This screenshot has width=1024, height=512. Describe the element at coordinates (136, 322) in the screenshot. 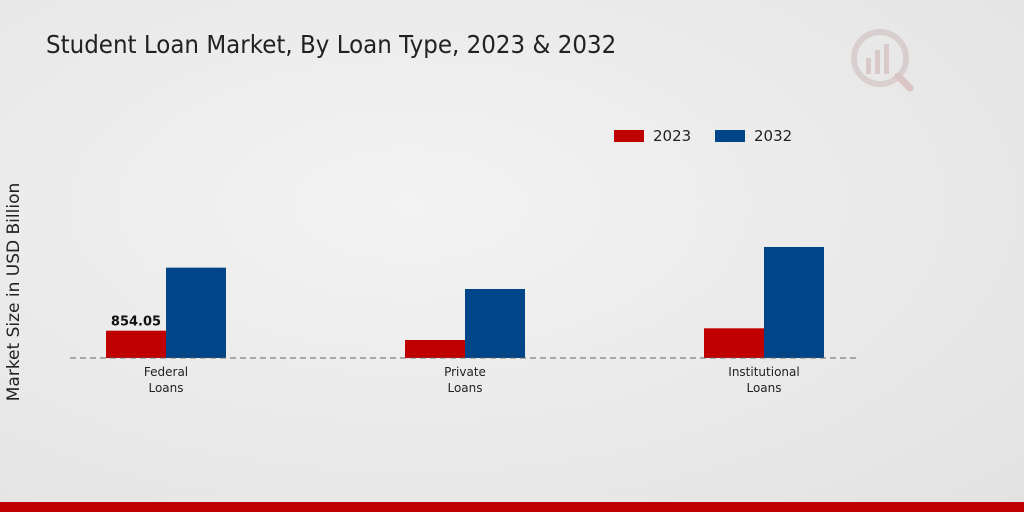

I see `data-label: 854.05` at that location.